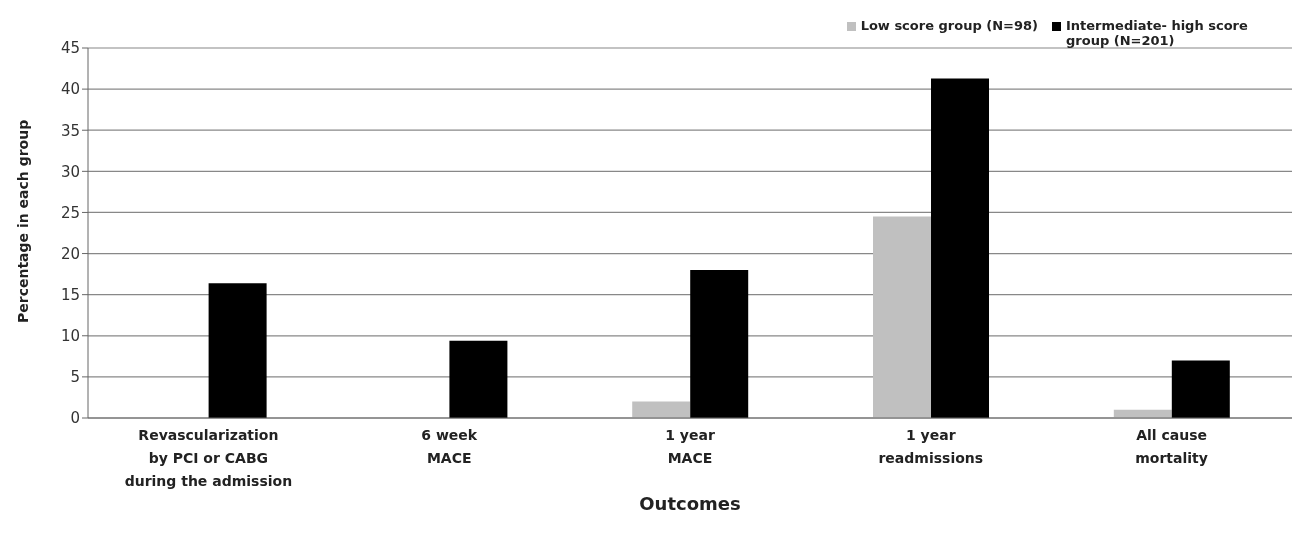 The image size is (1300, 540). Describe the element at coordinates (1171, 446) in the screenshot. I see `x-tick-label: All cause mortality` at that location.